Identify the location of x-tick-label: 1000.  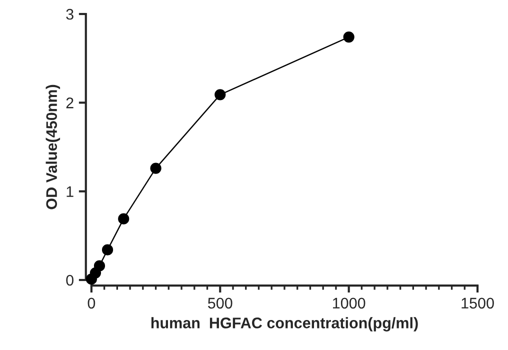
(349, 303).